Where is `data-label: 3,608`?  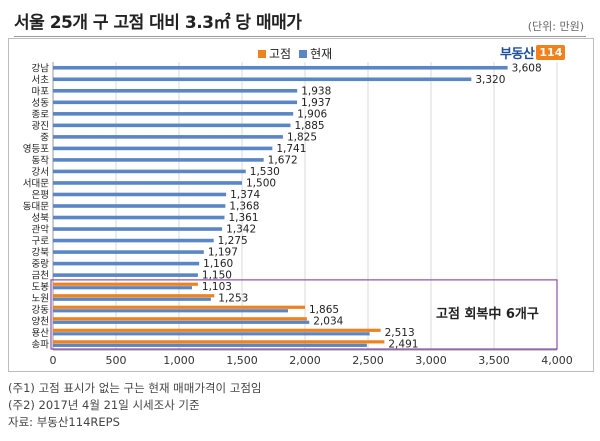 data-label: 3,608 is located at coordinates (527, 68).